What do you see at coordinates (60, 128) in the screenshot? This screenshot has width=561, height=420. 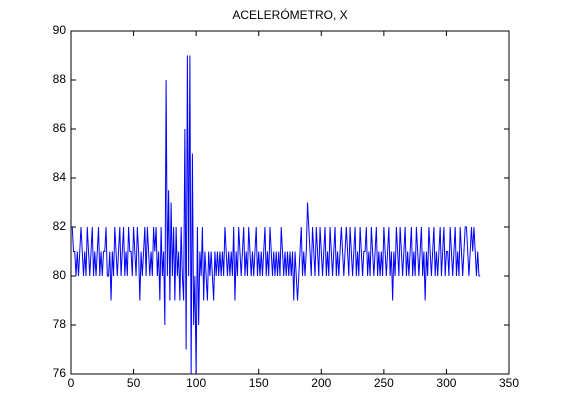 I see `y-tick-label: 86` at bounding box center [60, 128].